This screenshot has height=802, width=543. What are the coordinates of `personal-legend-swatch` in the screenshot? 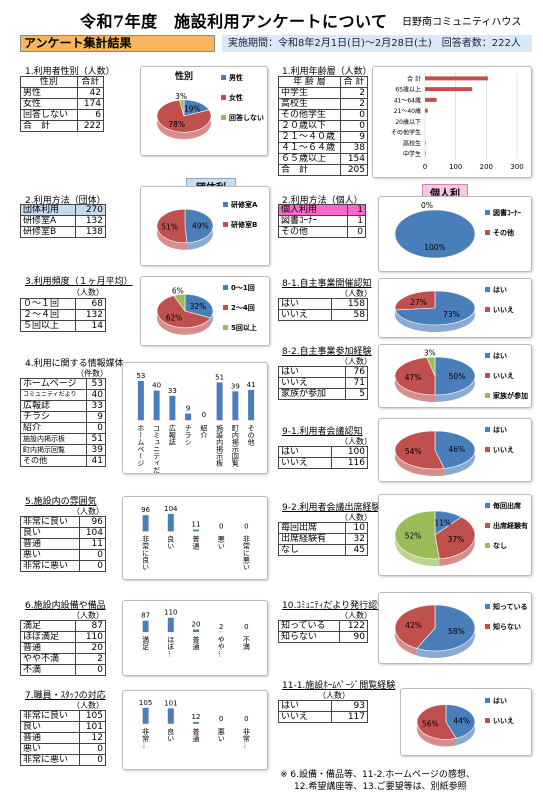 It's located at (487, 232).